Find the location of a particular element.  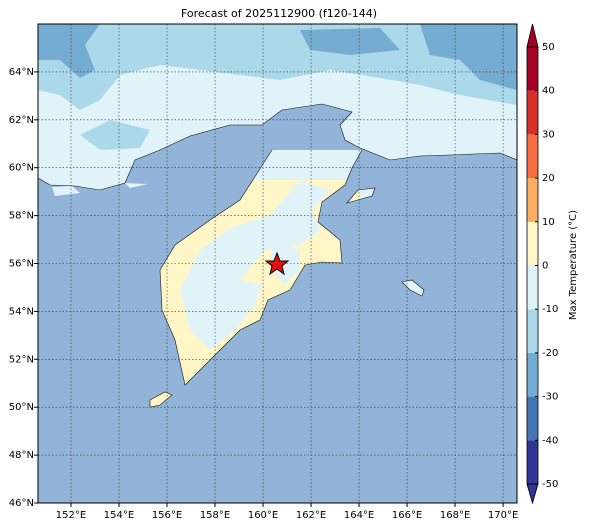

colorbar-tick-label: 0 is located at coordinates (545, 266).